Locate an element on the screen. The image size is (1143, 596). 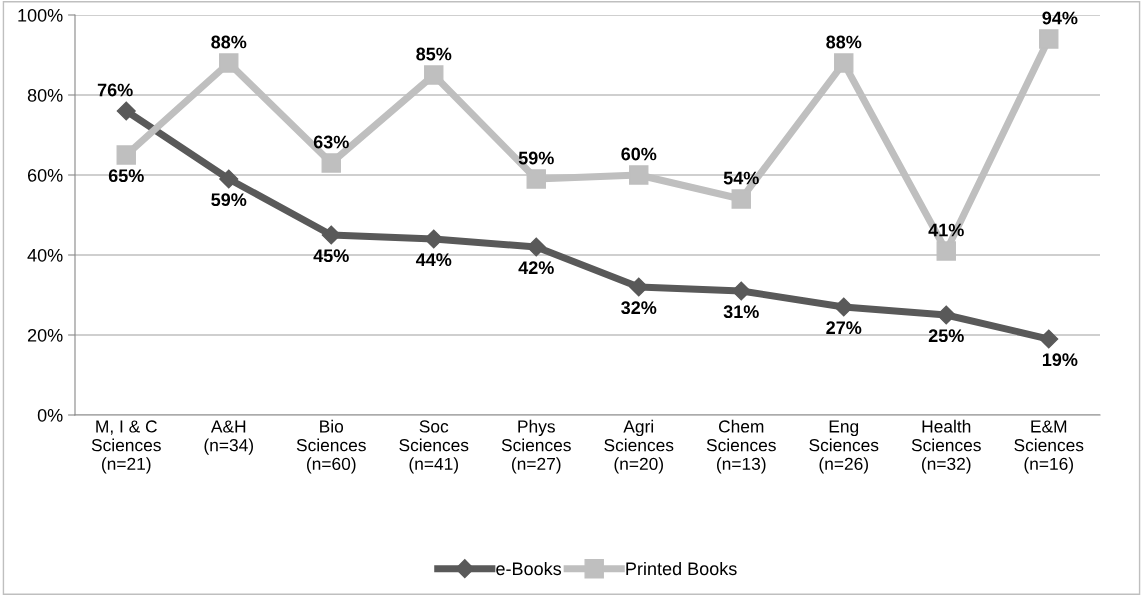
x-tick-label: Health Sciences (n=32) is located at coordinates (946, 446).